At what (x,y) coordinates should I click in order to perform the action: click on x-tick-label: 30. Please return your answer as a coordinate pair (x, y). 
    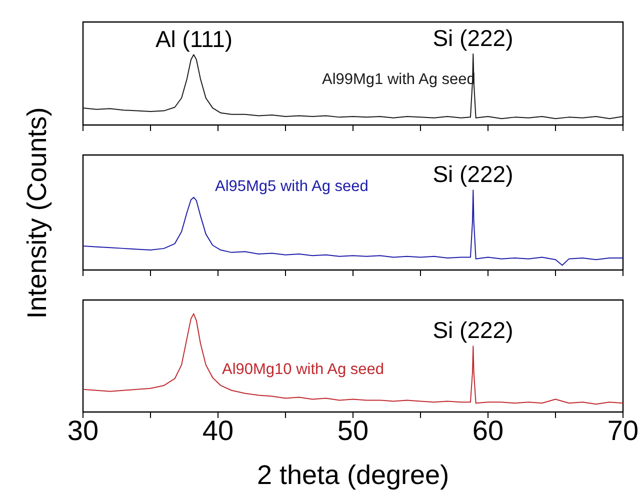
    Looking at the image, I should click on (83, 430).